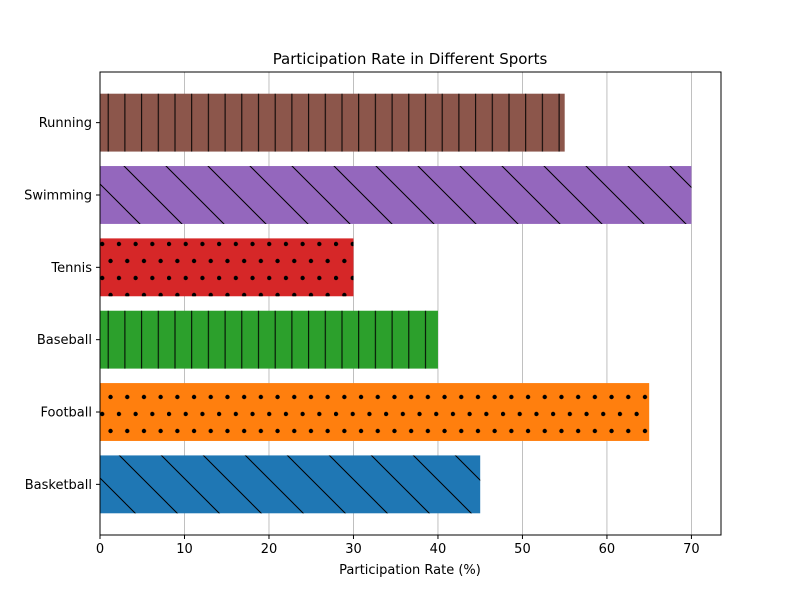 This screenshot has height=600, width=800. I want to click on y-tick-label: Football, so click(66, 413).